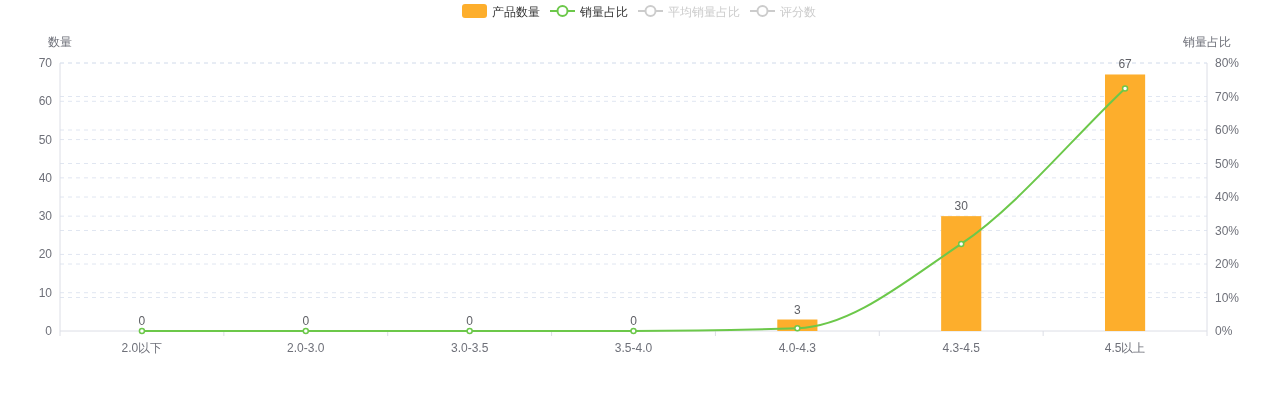 The height and width of the screenshot is (400, 1278). What do you see at coordinates (1206, 42) in the screenshot?
I see `y2-axis-title: 销量占比` at bounding box center [1206, 42].